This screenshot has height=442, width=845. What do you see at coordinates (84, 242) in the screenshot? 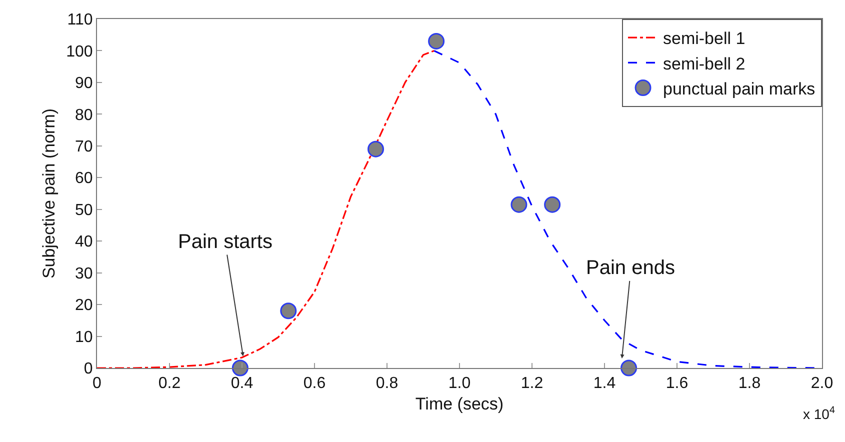
I see `y-tick-label: 40` at bounding box center [84, 242].